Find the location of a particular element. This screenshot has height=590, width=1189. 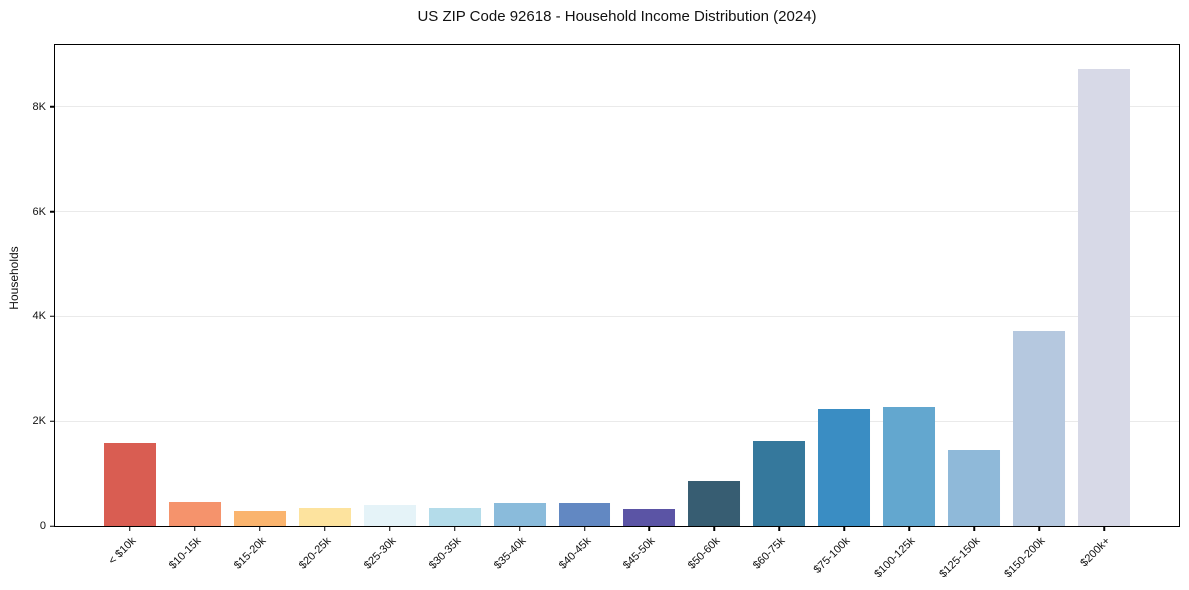

x-tick-label: $15-20k is located at coordinates (250, 553).